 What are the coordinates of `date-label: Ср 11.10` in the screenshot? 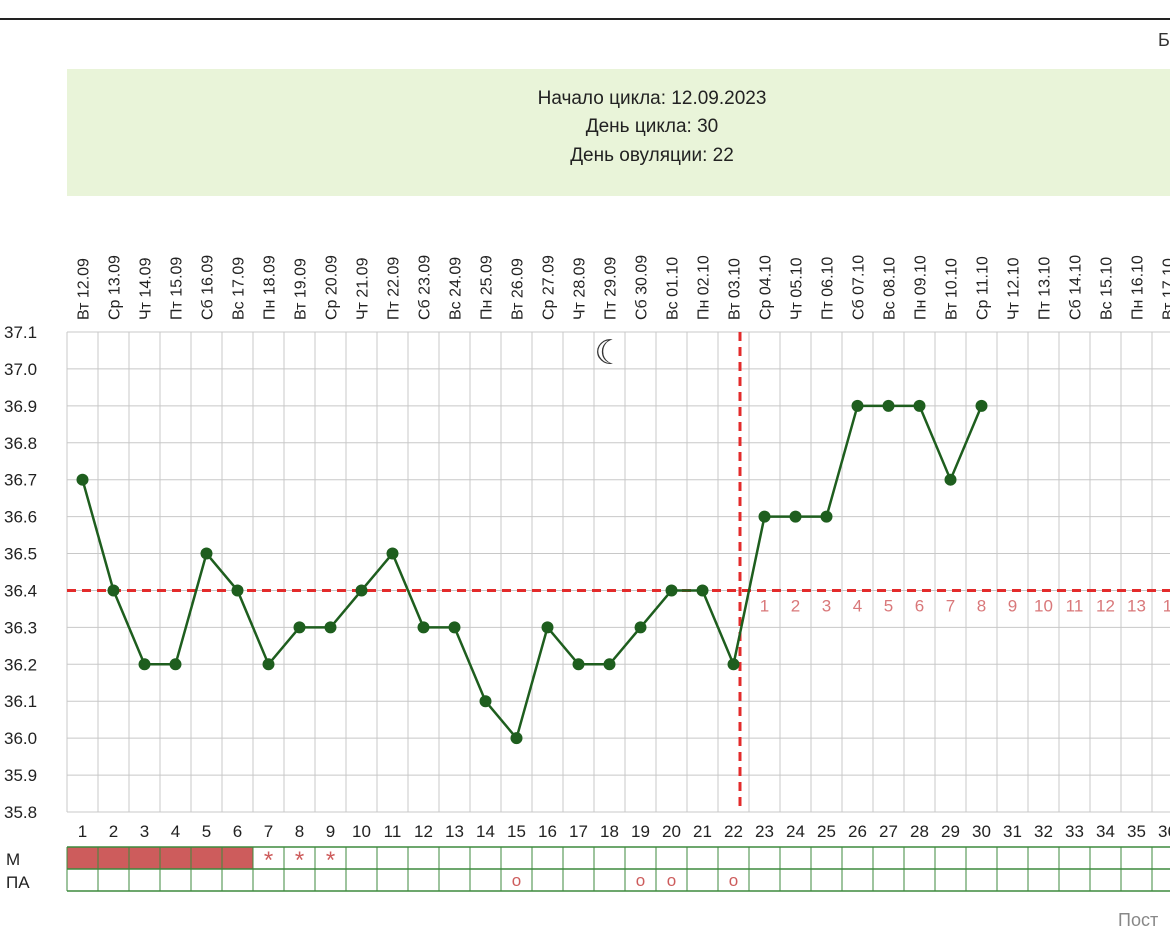 It's located at (983, 288).